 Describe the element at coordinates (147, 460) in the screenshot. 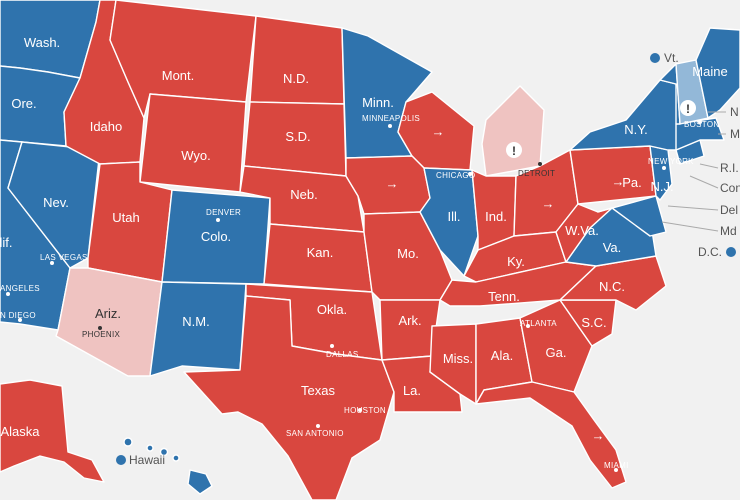

I see `callout-hi: Hawaii` at that location.